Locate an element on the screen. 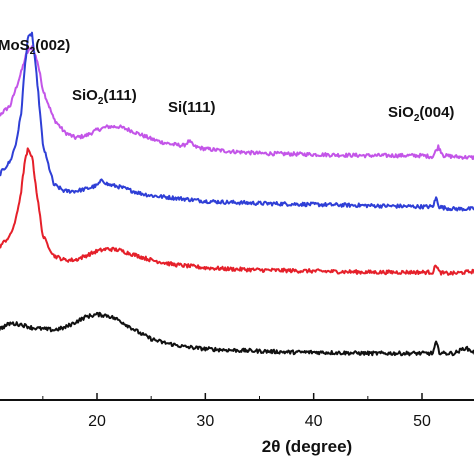 The width and height of the screenshot is (474, 474). peak-annotation: Si(111) is located at coordinates (192, 107).